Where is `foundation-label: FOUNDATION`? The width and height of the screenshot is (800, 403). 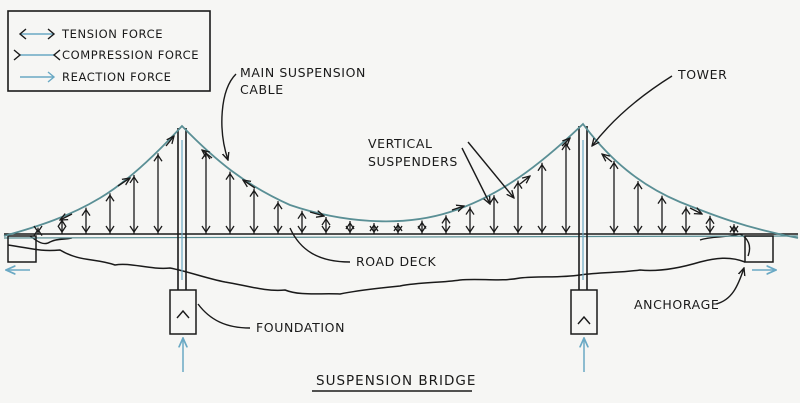
foundation-label: FOUNDATION is located at coordinates (300, 327).